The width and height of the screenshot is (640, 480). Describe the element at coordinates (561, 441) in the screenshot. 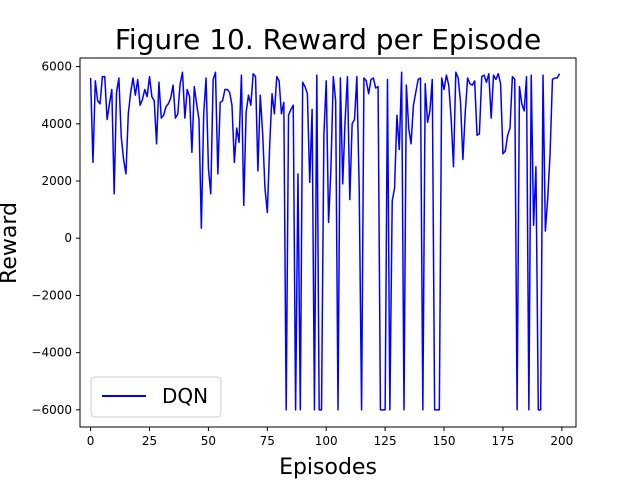

I see `x-tick-label: 200` at that location.